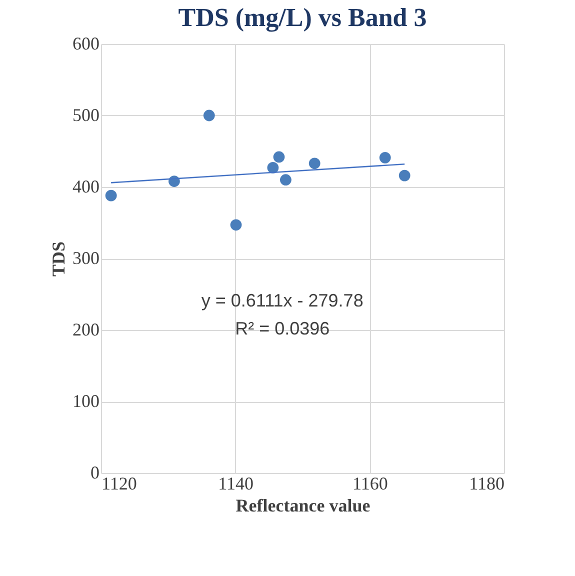 The width and height of the screenshot is (575, 576). What do you see at coordinates (86, 186) in the screenshot?
I see `y-tick-label: 400` at bounding box center [86, 186].